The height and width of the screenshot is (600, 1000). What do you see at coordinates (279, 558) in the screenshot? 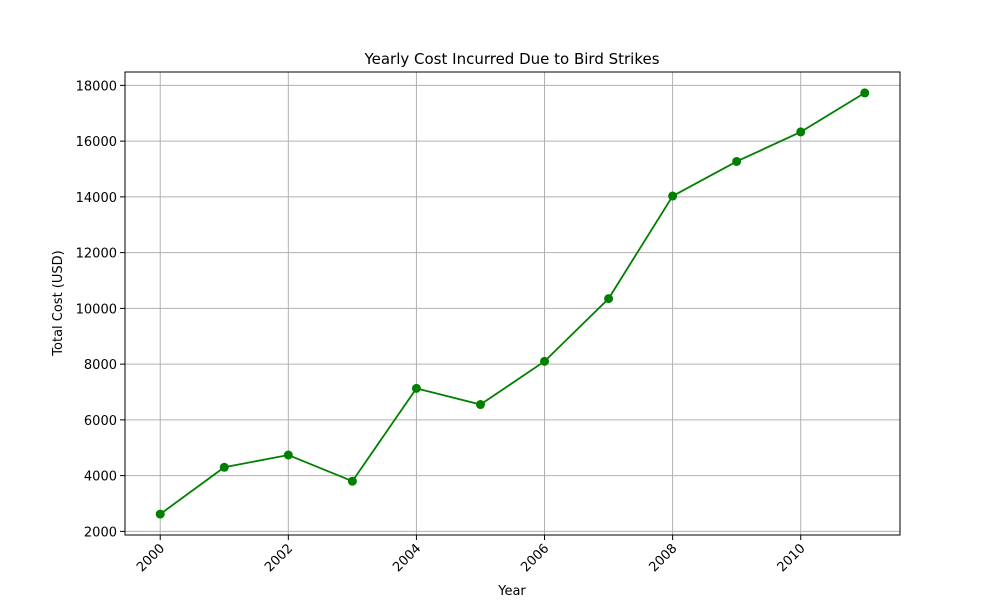
I see `x-tick-label: 2002` at bounding box center [279, 558].